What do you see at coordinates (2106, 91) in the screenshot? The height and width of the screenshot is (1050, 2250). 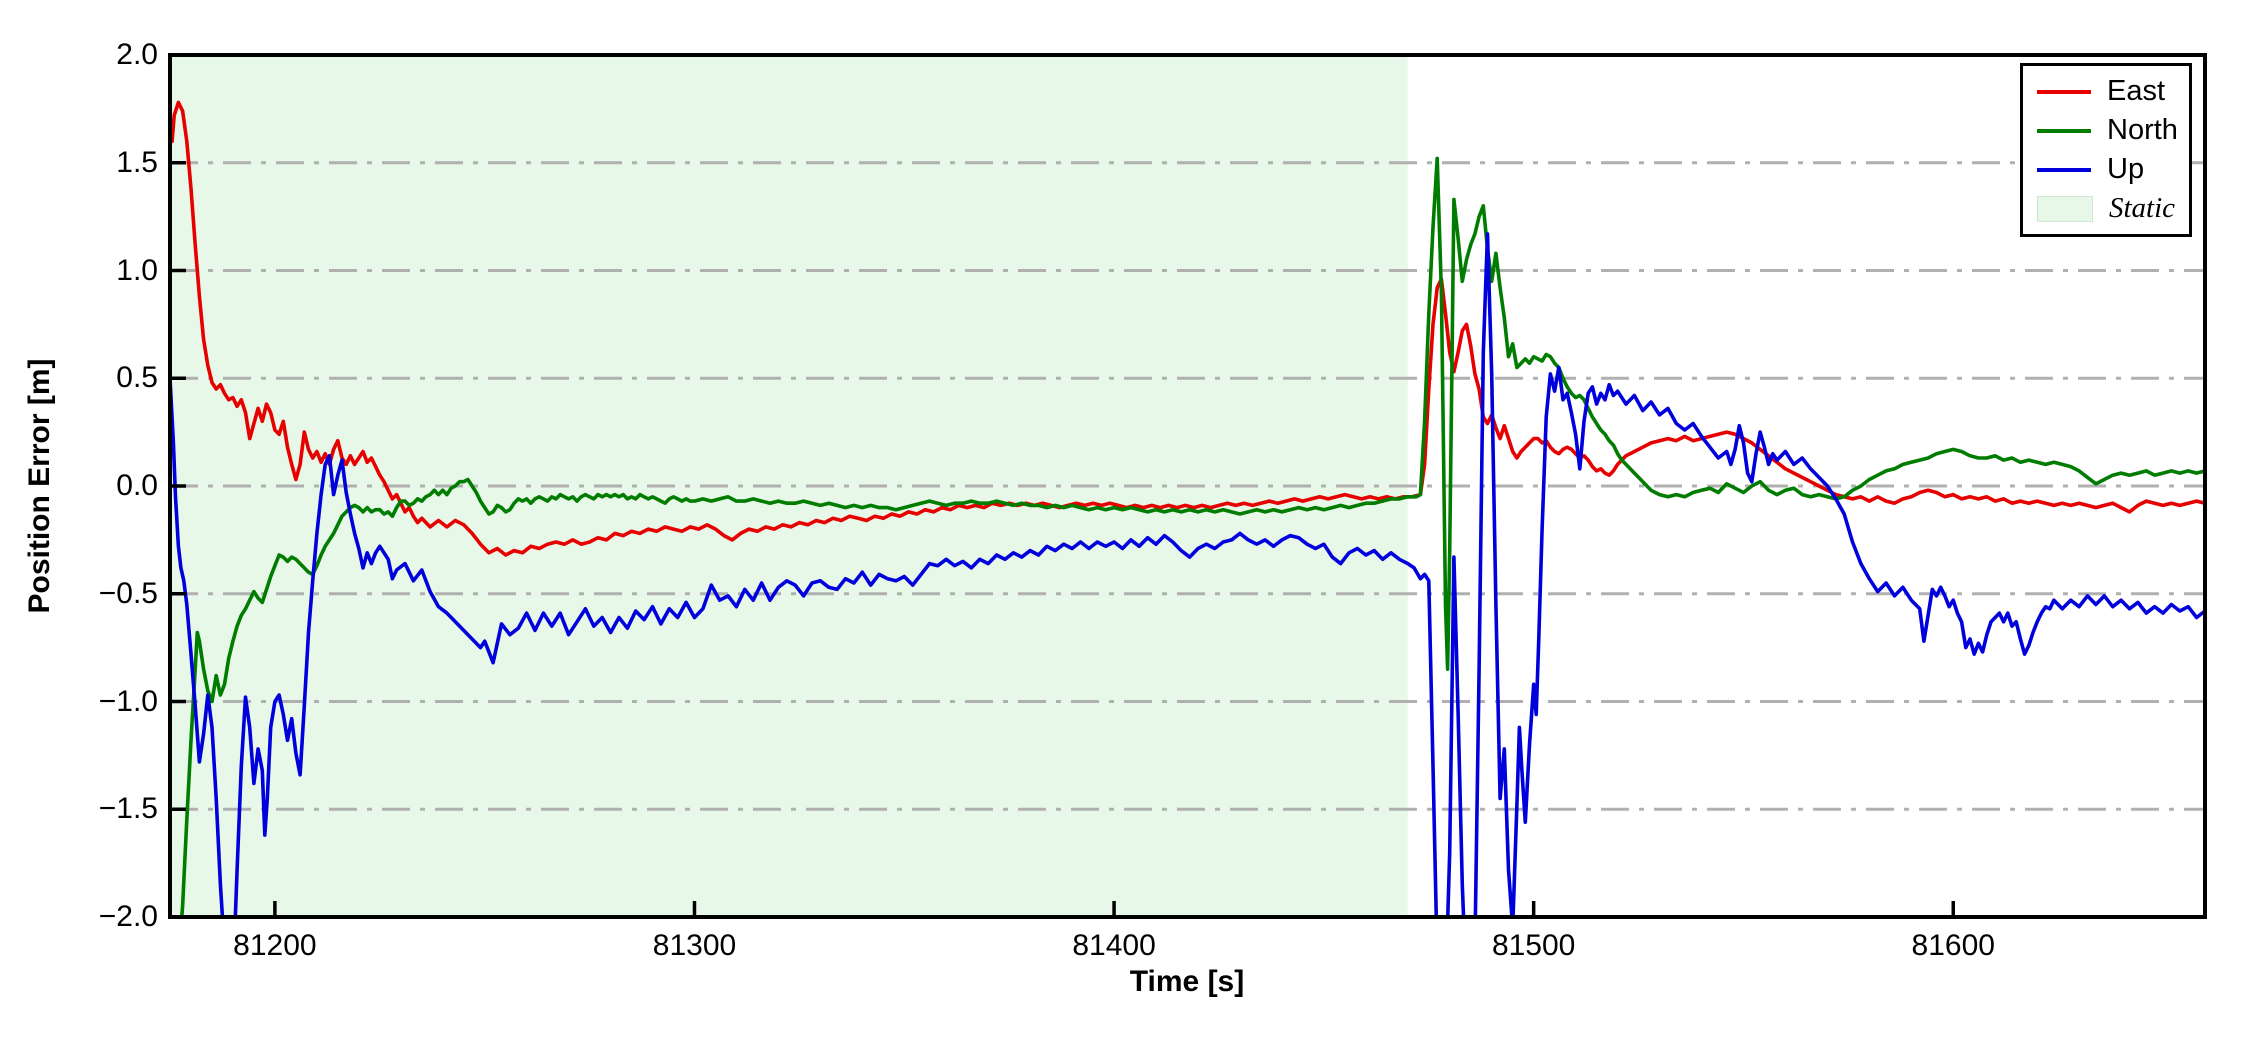 I see `legend-item-east: East` at bounding box center [2106, 91].